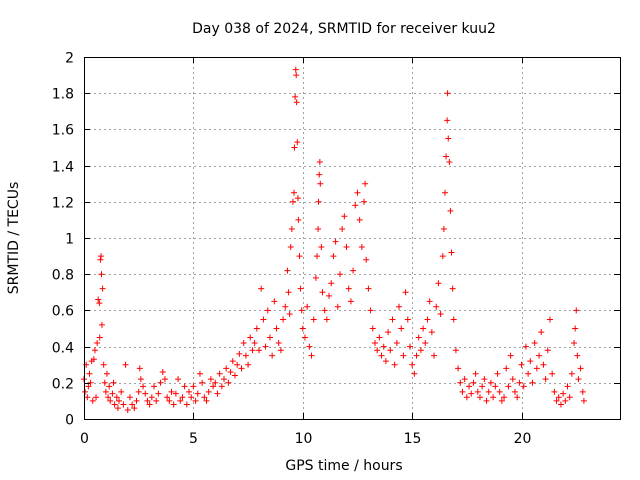 Image resolution: width=640 pixels, height=480 pixels. What do you see at coordinates (63, 168) in the screenshot?
I see `y-tick-label: 1.4` at bounding box center [63, 168].